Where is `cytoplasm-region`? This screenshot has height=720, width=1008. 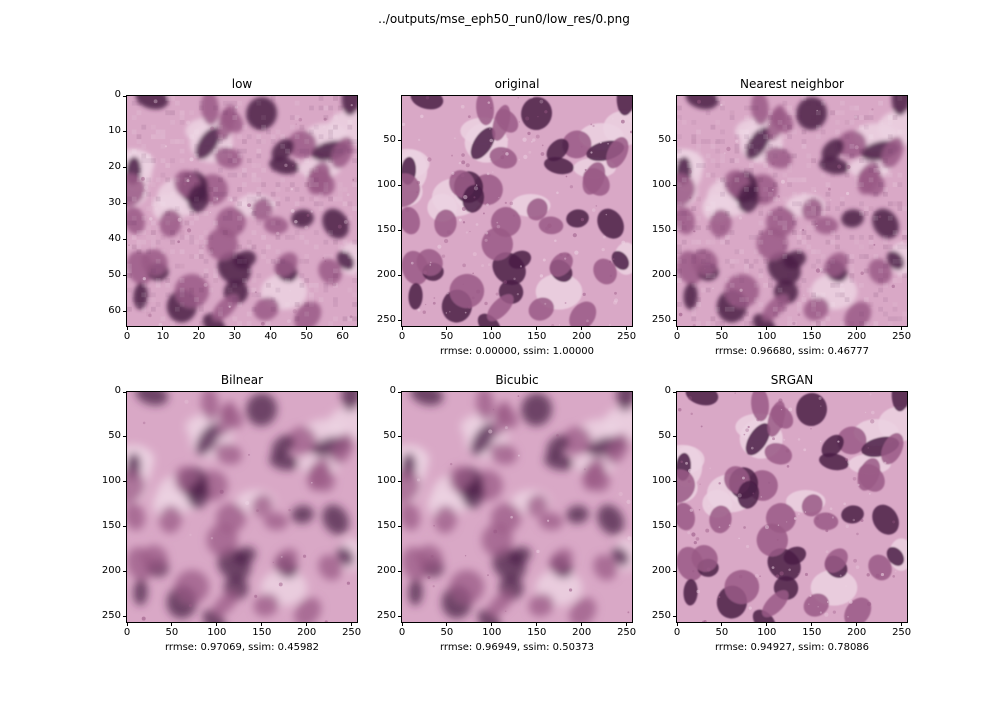
cytoplasm-region is located at coordinates (342, 424).